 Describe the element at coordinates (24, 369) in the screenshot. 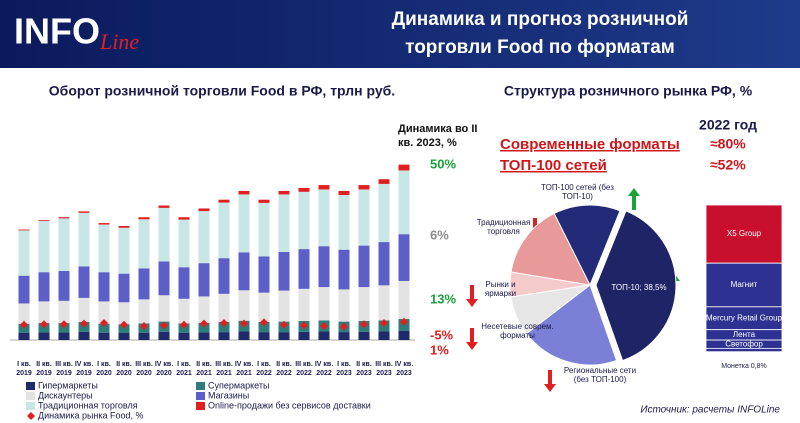

I see `x-tick-label: I кв. 2019` at that location.